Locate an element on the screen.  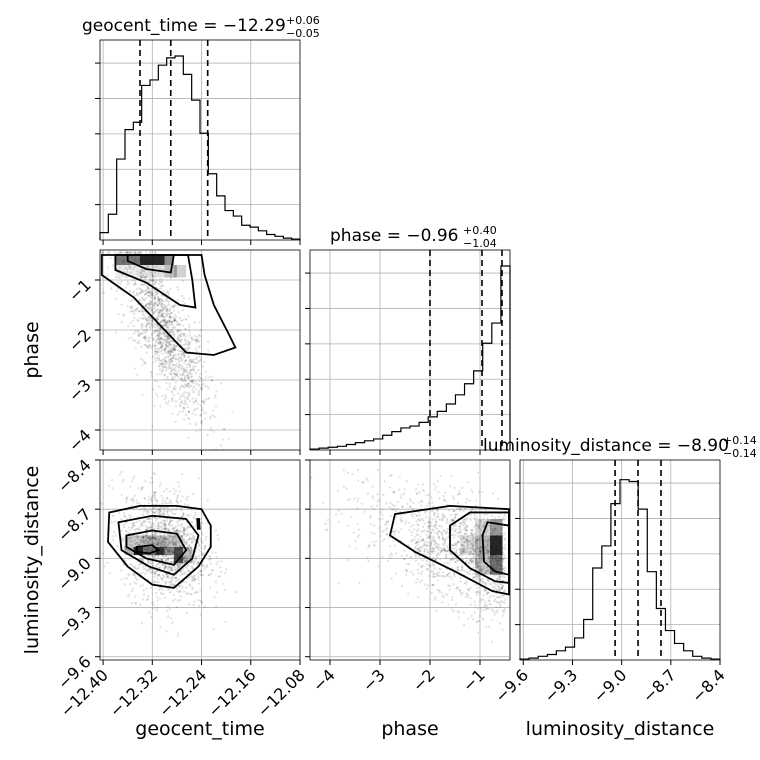
density-cell is located at coordinates (169, 551).